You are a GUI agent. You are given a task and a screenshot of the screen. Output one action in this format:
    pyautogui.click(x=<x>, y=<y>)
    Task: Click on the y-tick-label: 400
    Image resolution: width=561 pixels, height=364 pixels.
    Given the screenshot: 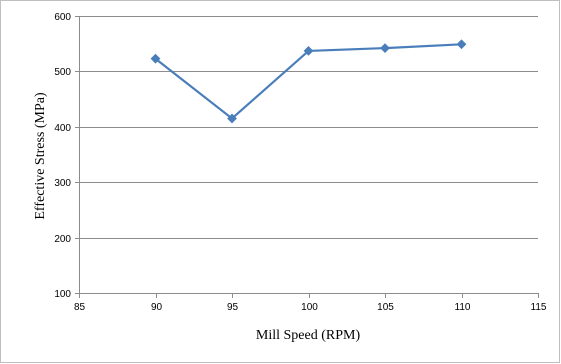 What is the action you would take?
    pyautogui.click(x=62, y=128)
    